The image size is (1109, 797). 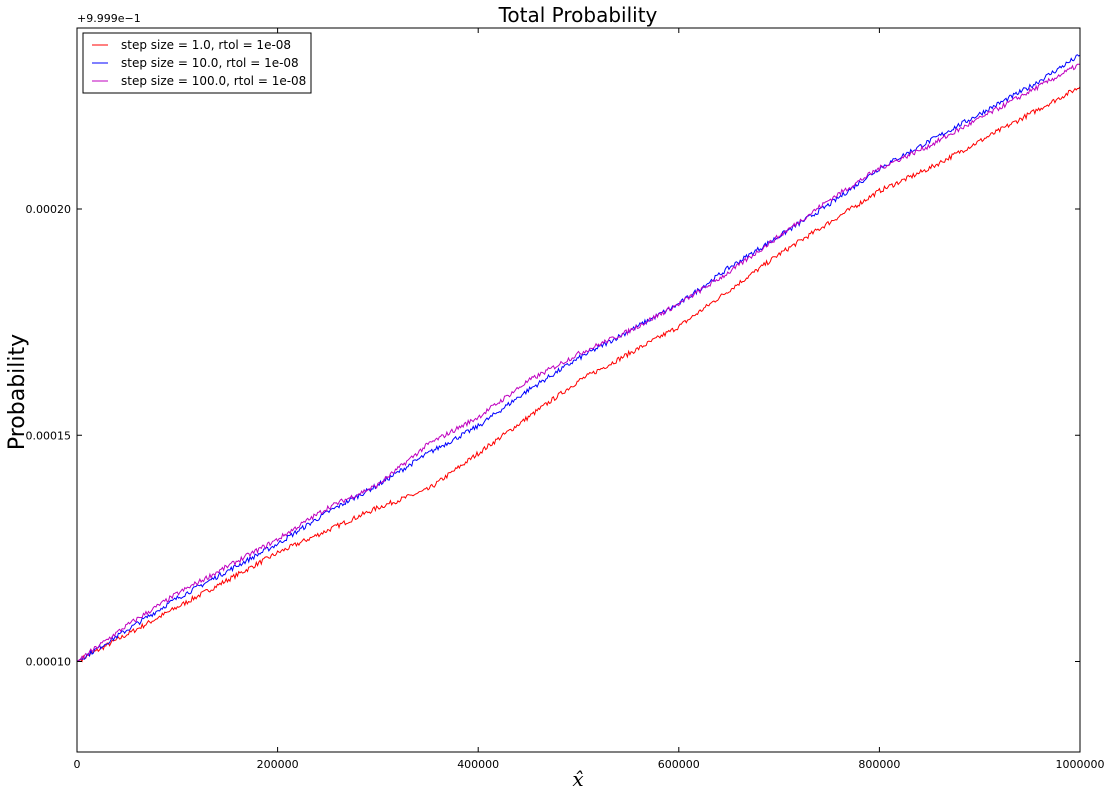 What do you see at coordinates (49, 662) in the screenshot?
I see `y-tick-label: 0.00010` at bounding box center [49, 662].